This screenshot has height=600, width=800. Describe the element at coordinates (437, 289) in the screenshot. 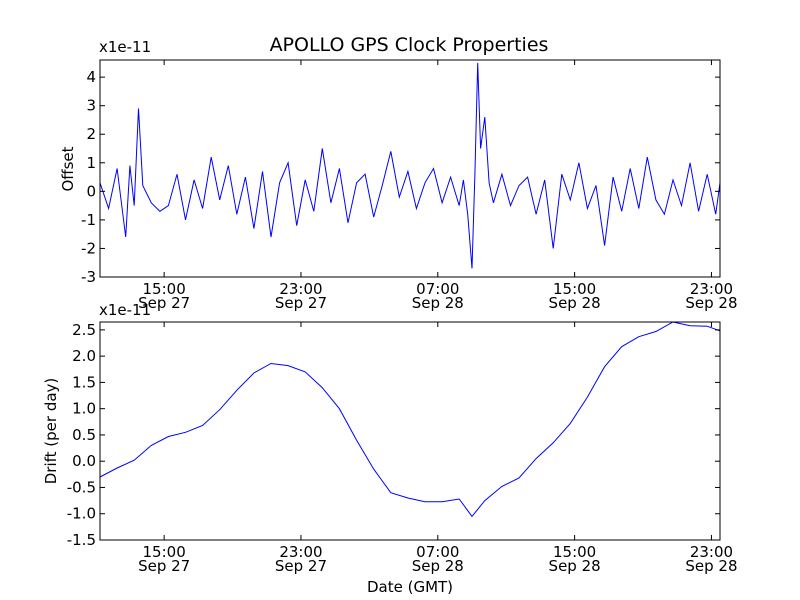

I see `offset-xtick-time-label: 07:00` at that location.